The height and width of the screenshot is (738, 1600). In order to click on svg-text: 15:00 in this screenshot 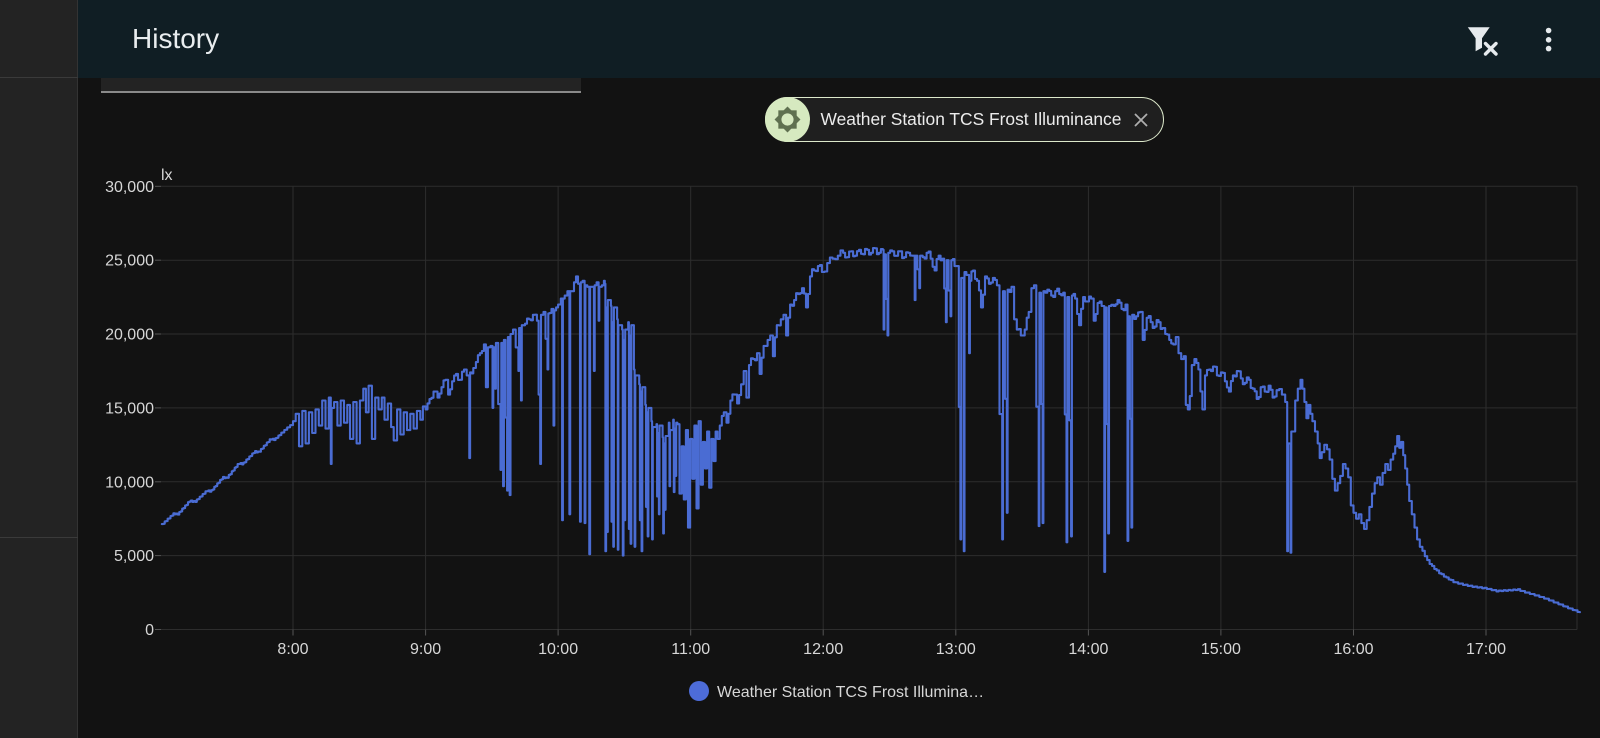, I will do `click(1221, 649)`.